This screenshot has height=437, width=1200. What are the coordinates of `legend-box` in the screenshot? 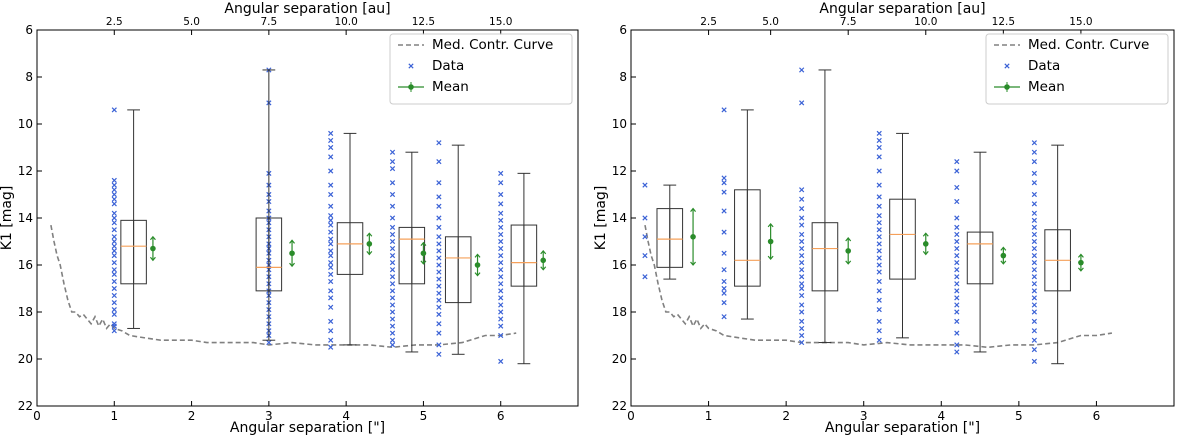 It's located at (481, 69).